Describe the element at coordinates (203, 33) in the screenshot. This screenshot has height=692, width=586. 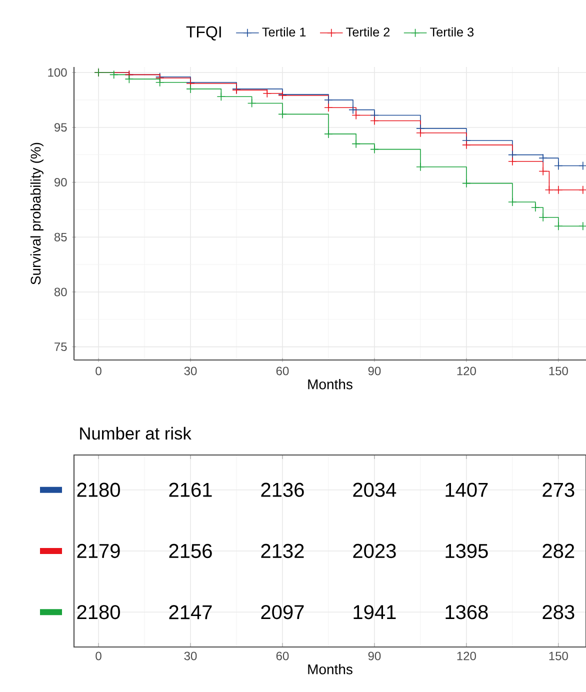
I see `legend-title: TFQI` at that location.